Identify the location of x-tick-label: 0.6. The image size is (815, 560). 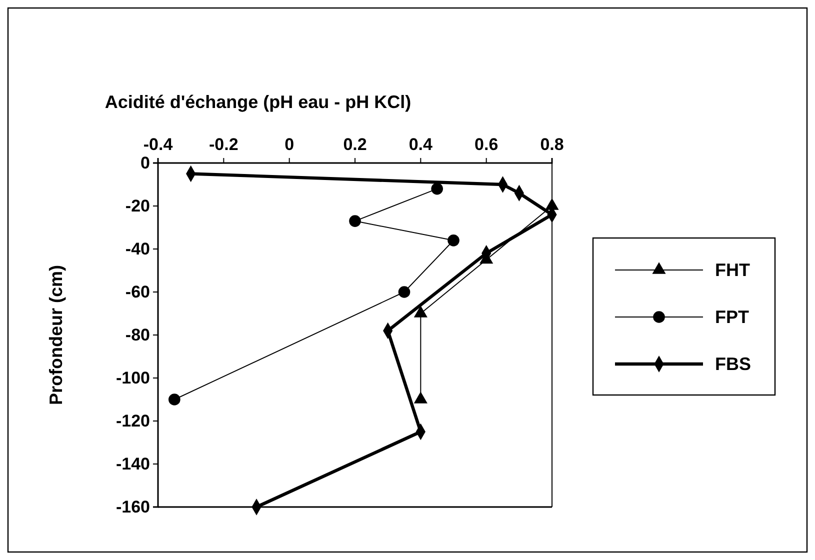
(486, 144).